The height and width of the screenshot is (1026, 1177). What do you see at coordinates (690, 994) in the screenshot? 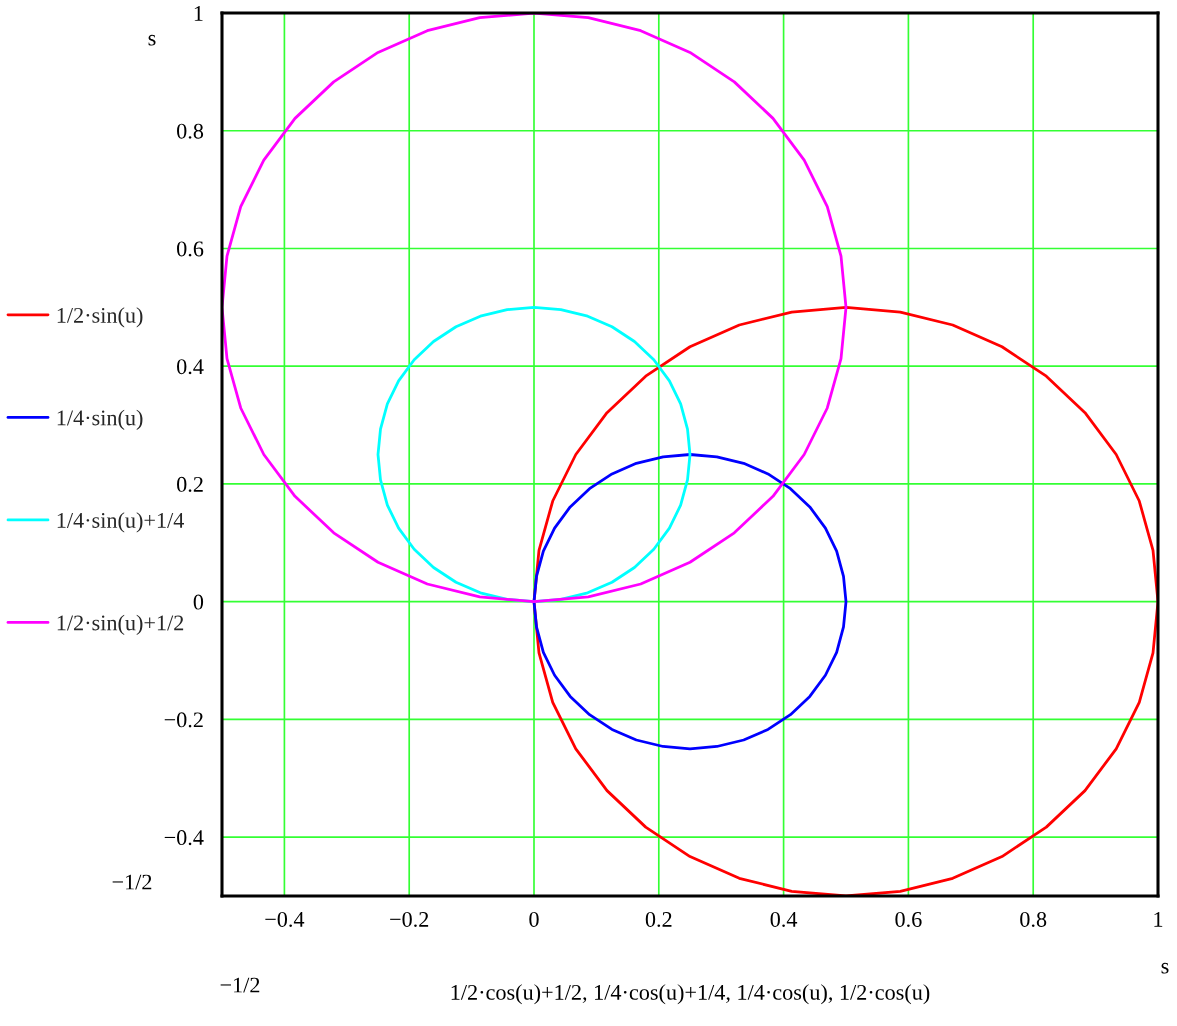
I see `x-axis-title: 1/2·cos(u)+1/2, 1/4·cos(u)+1/4, 1/4·cos(u), 1/2·cos(u)` at bounding box center [690, 994].